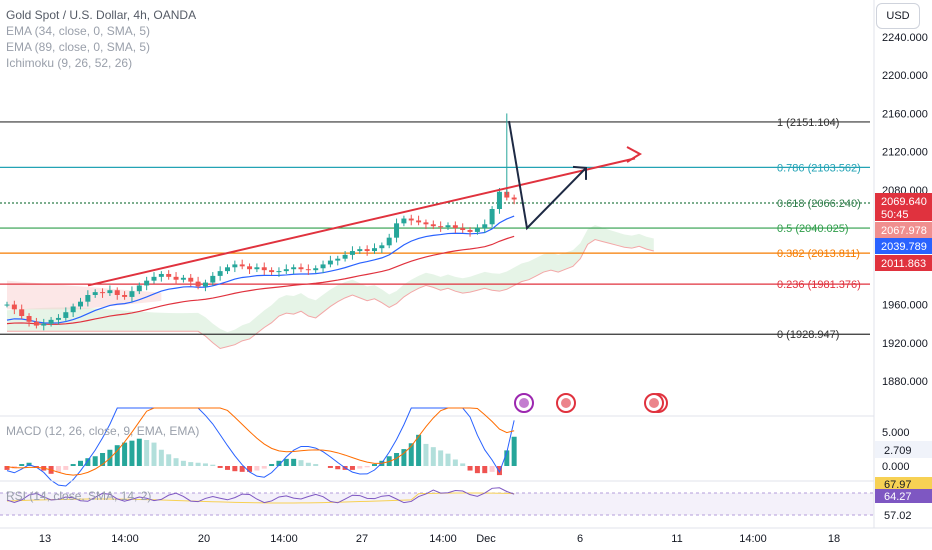  I want to click on ema-lines, so click(260, 270).